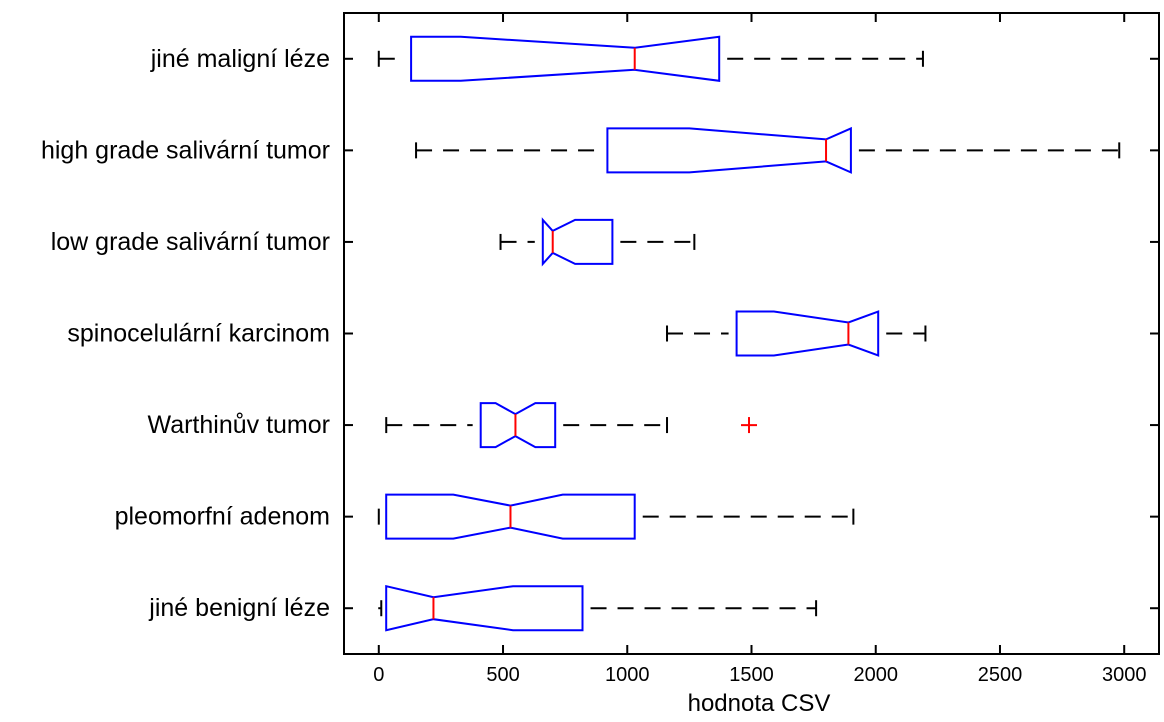 The height and width of the screenshot is (722, 1164). I want to click on x-tick-label: 0, so click(378, 675).